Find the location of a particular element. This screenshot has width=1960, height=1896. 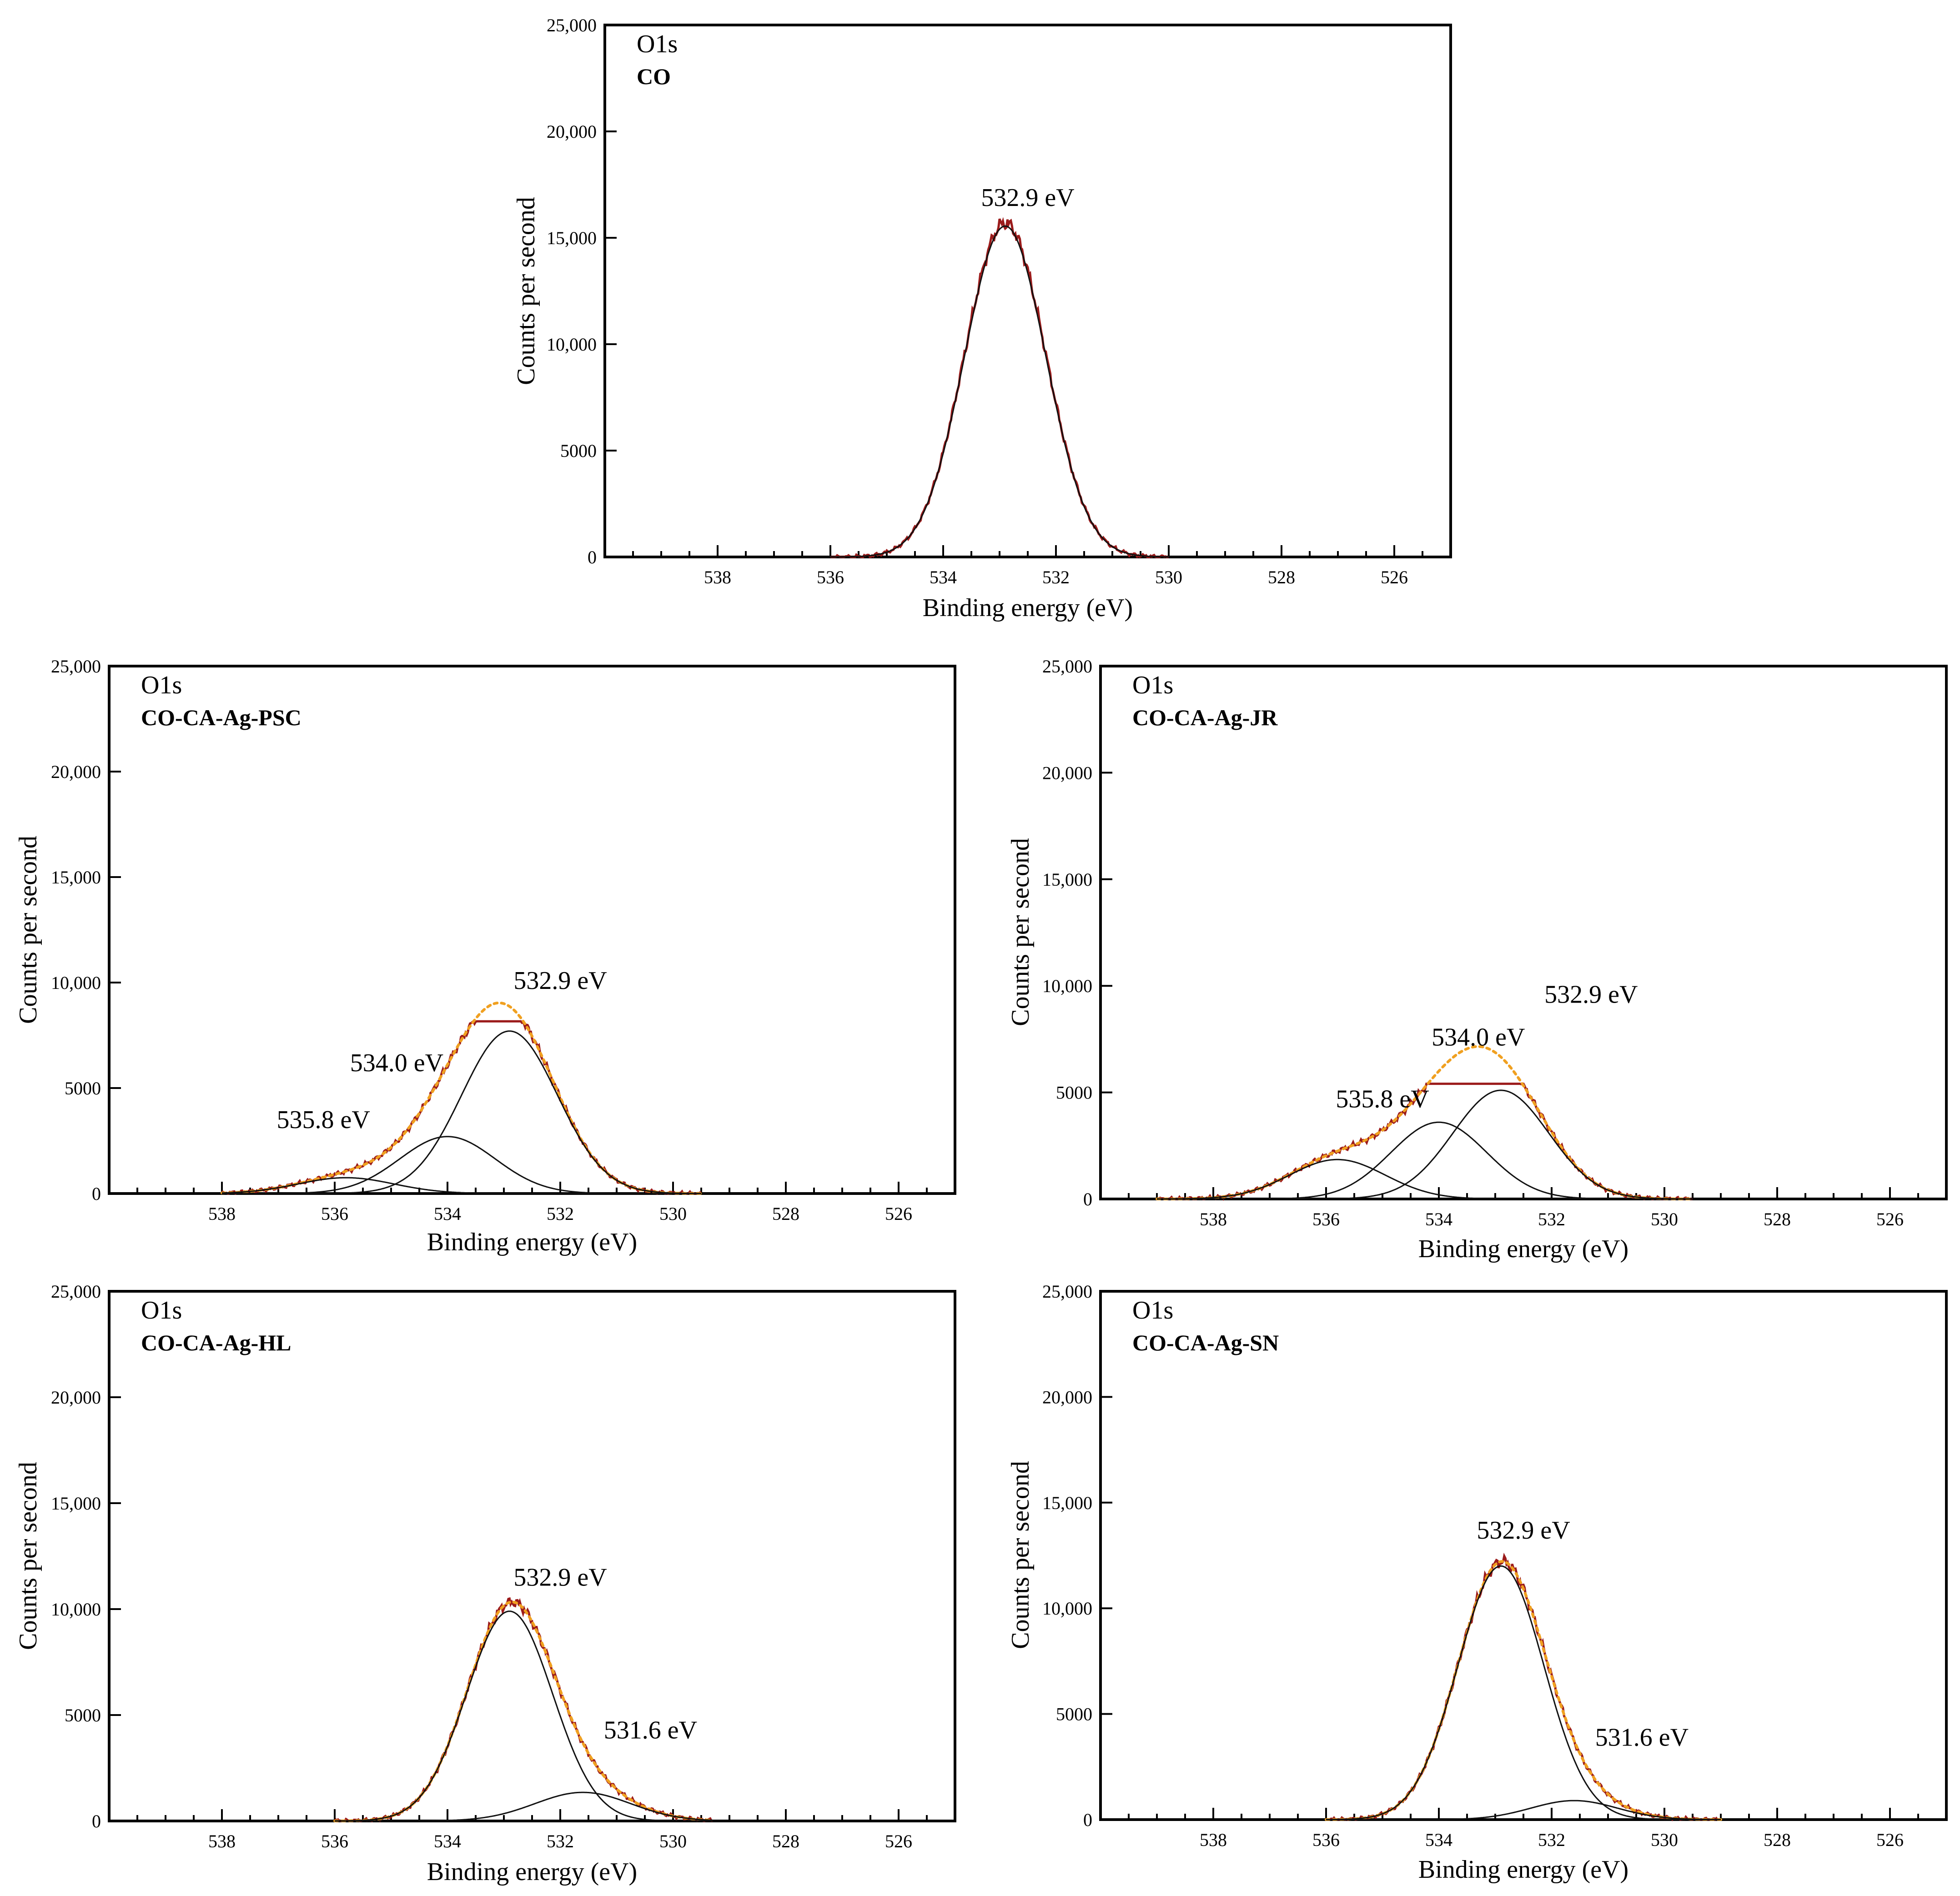

peak-annotation: 531.6 eV is located at coordinates (650, 1730).